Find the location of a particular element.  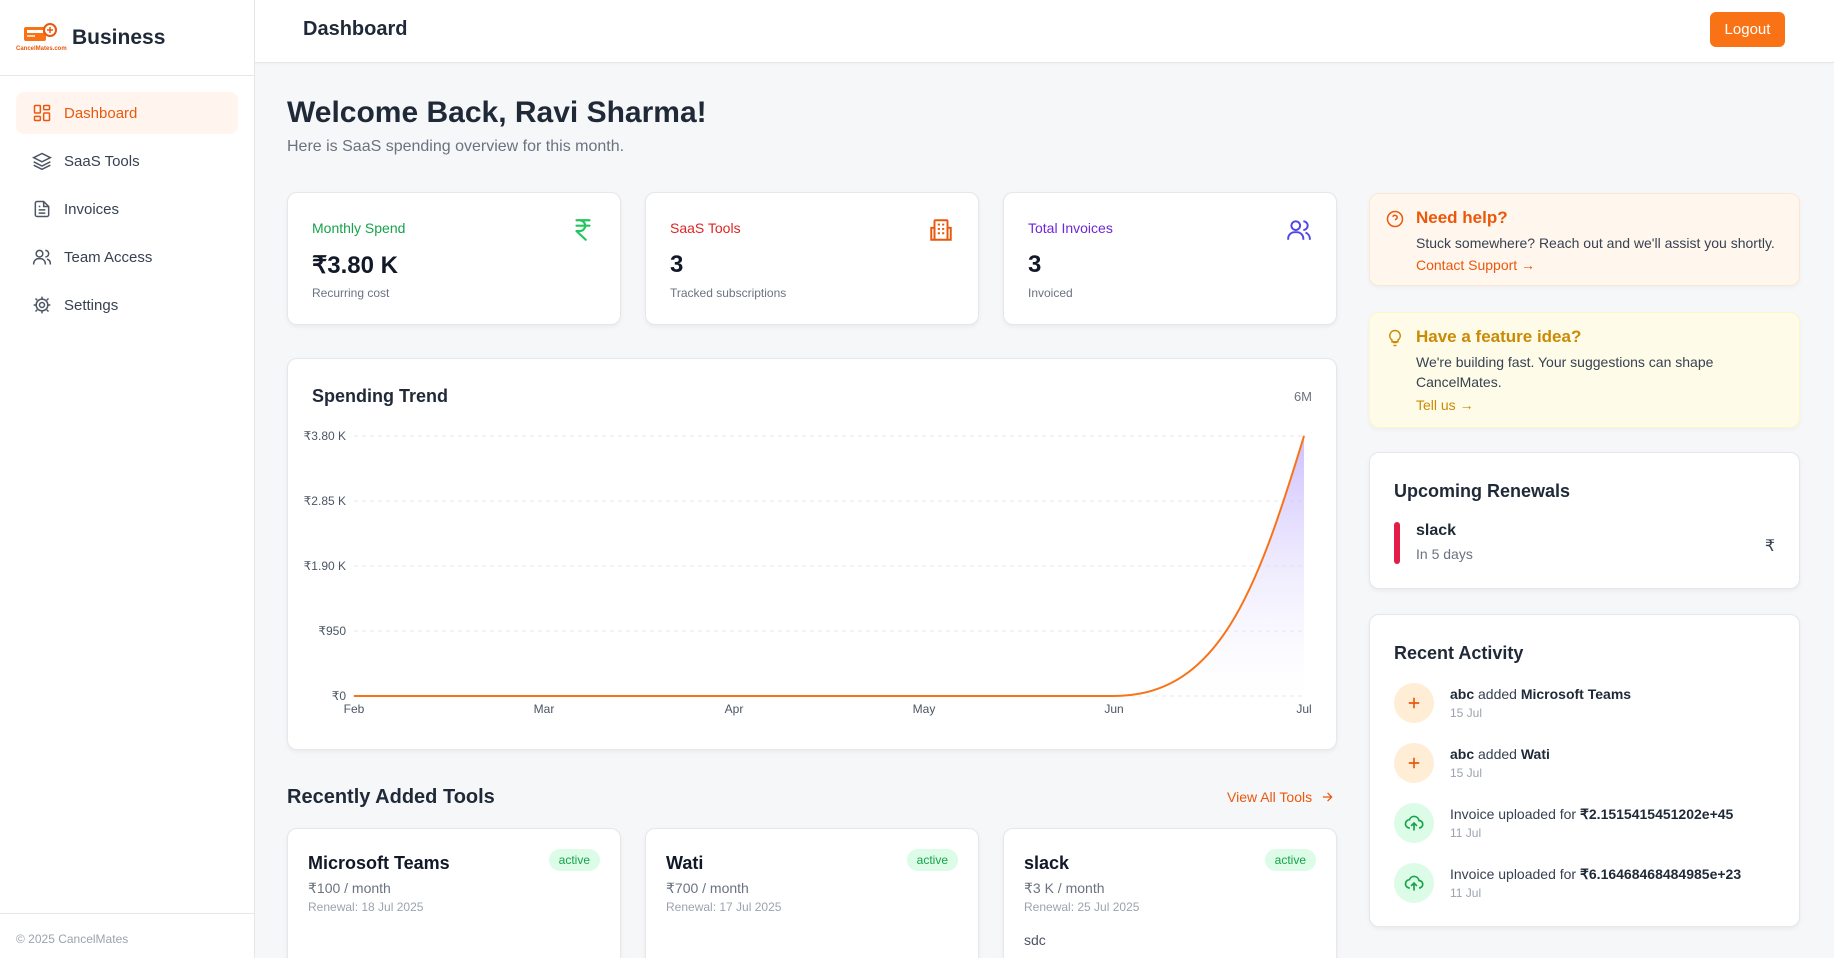

arrow-right-icon is located at coordinates (1328, 797).